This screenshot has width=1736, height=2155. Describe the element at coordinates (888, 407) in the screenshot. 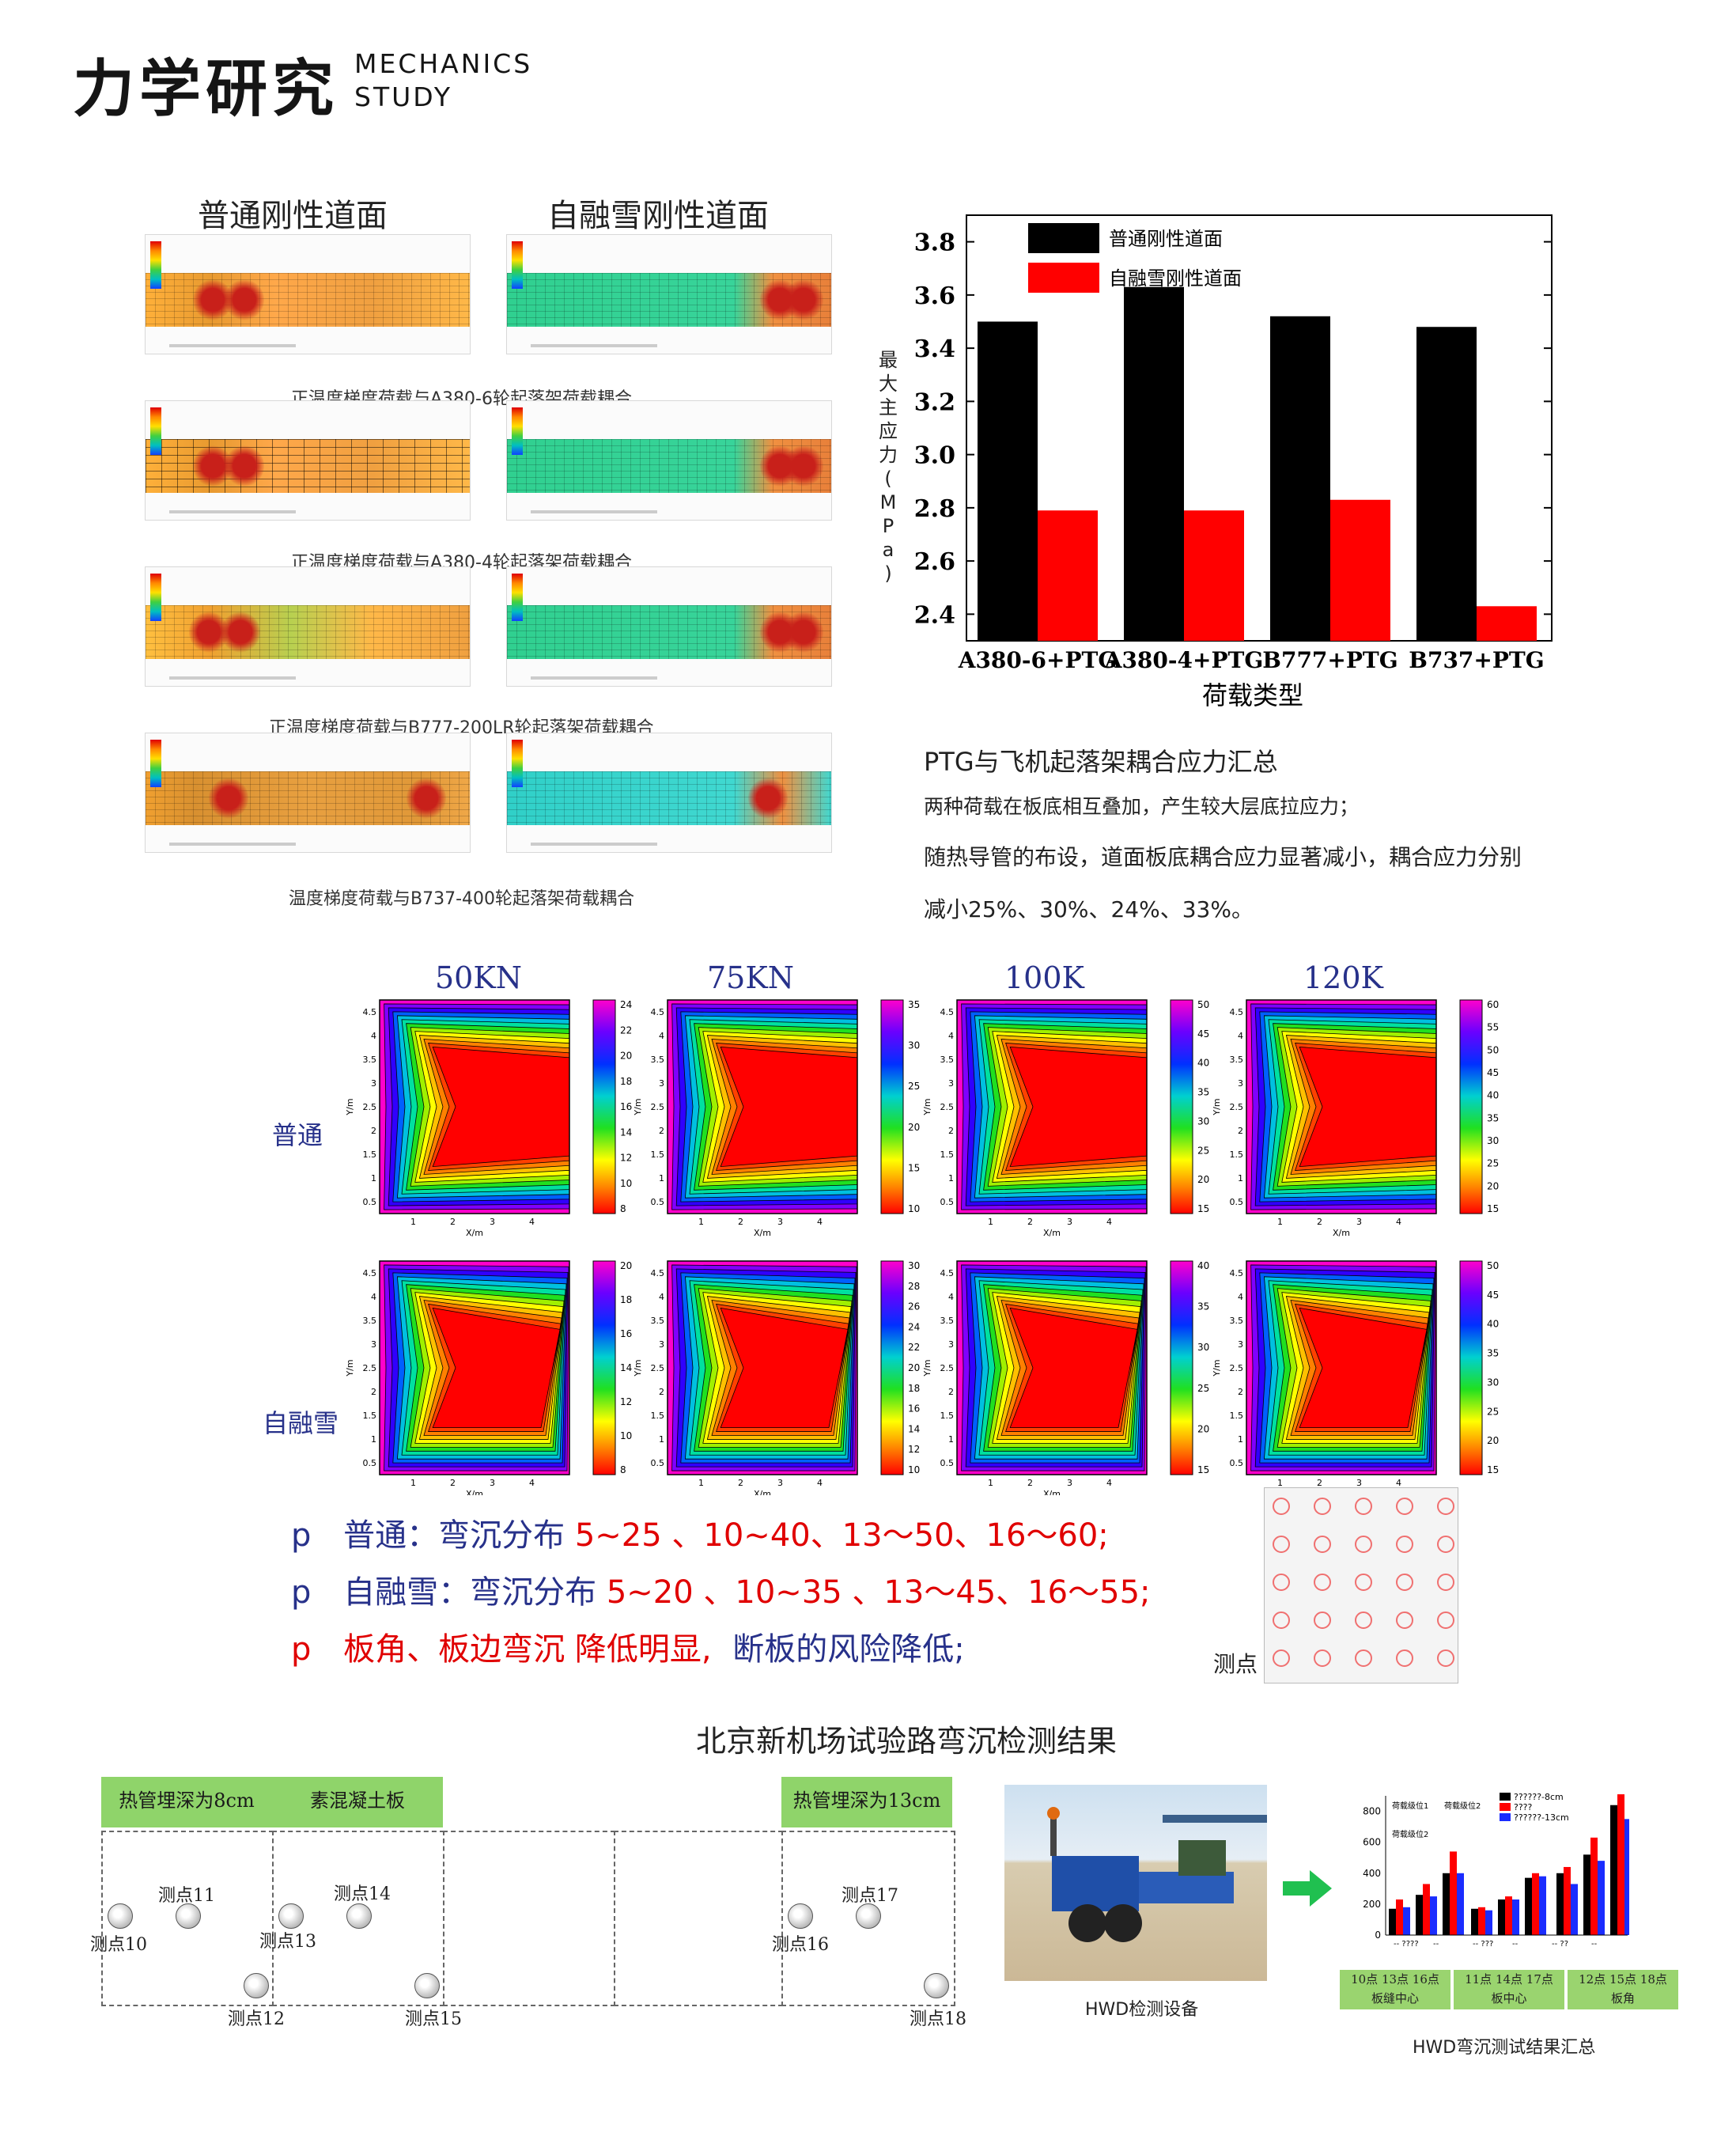

I see `stress-ylabel-char: 主` at that location.